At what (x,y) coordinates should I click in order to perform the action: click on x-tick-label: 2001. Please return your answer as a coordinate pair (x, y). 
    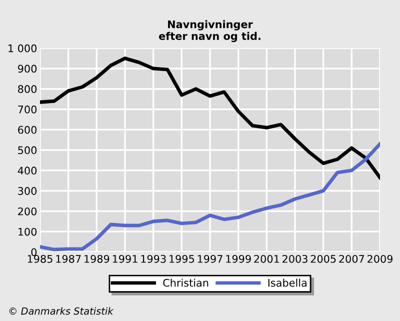
    Looking at the image, I should click on (266, 258).